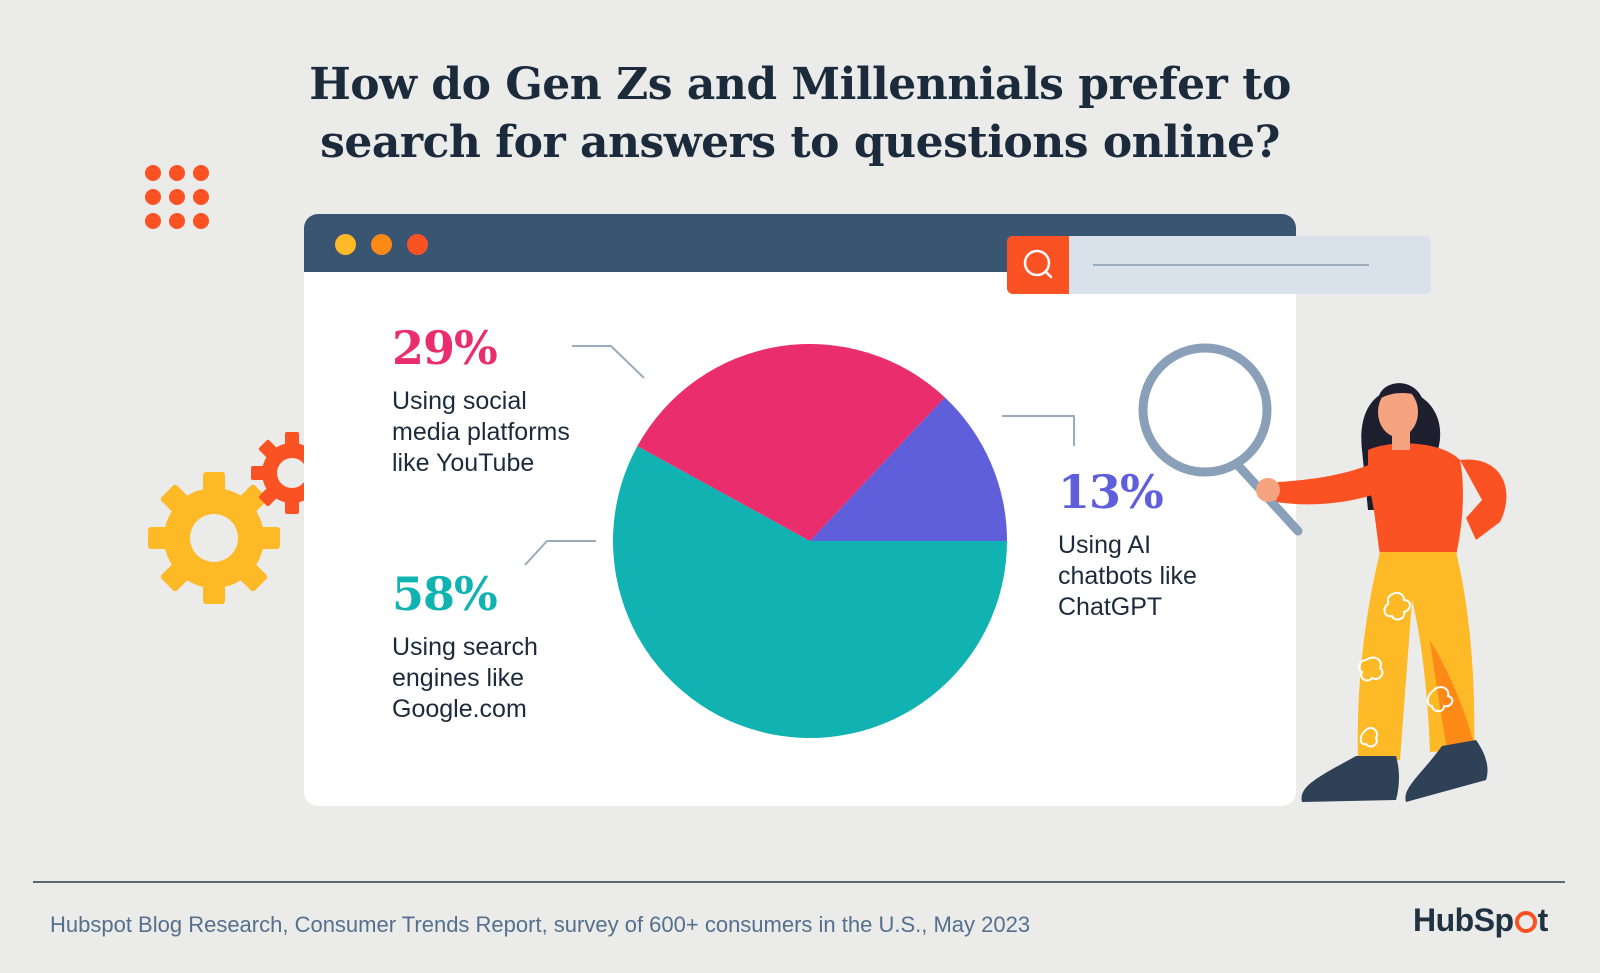  I want to click on sprocket-icon, so click(1525, 922).